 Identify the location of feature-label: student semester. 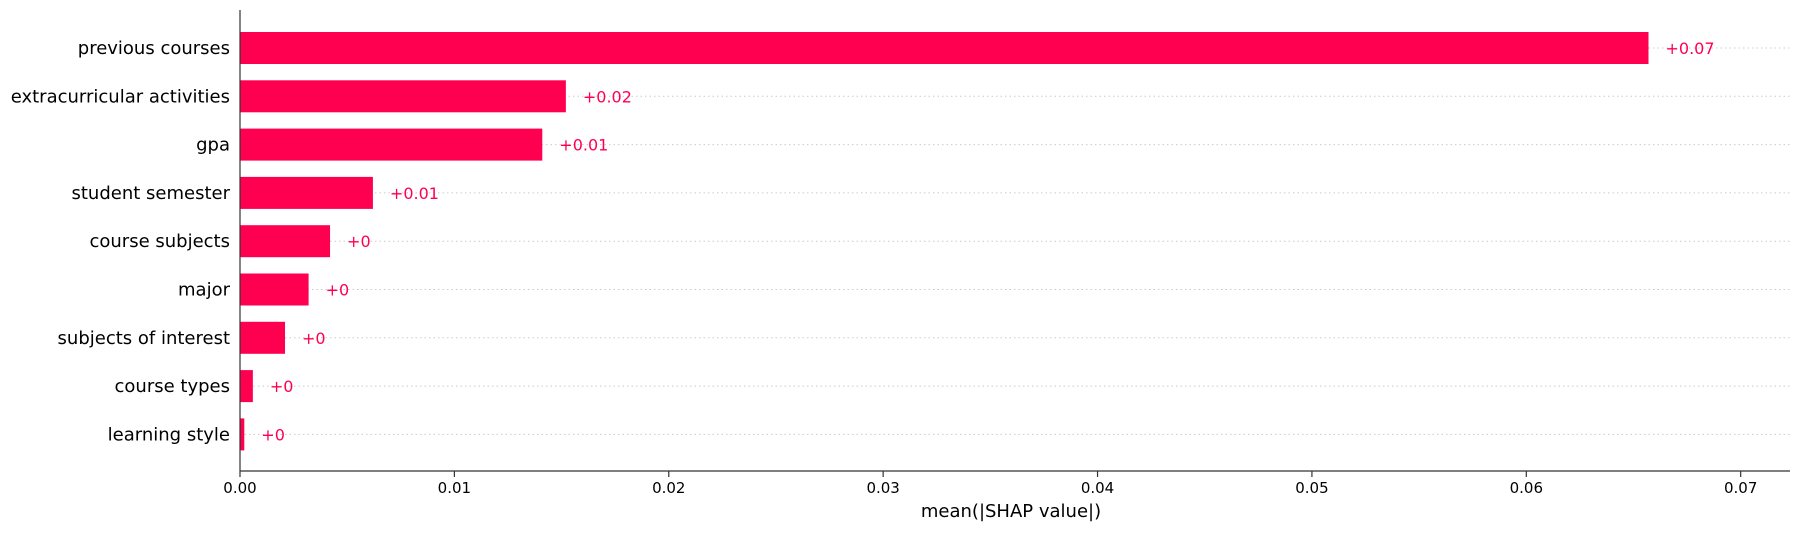
(150, 193).